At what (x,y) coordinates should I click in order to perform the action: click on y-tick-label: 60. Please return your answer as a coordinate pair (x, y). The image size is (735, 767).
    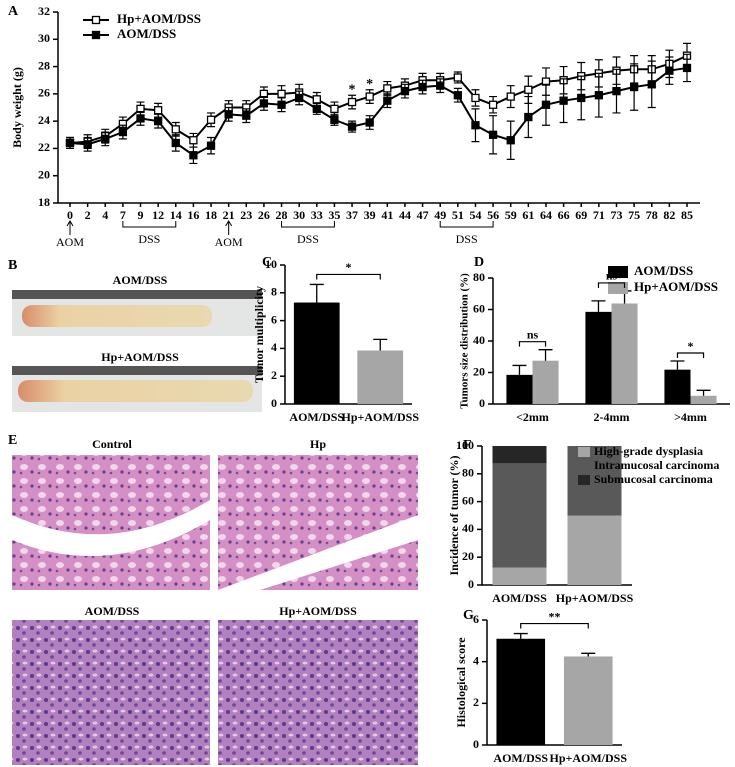
    Looking at the image, I should click on (468, 500).